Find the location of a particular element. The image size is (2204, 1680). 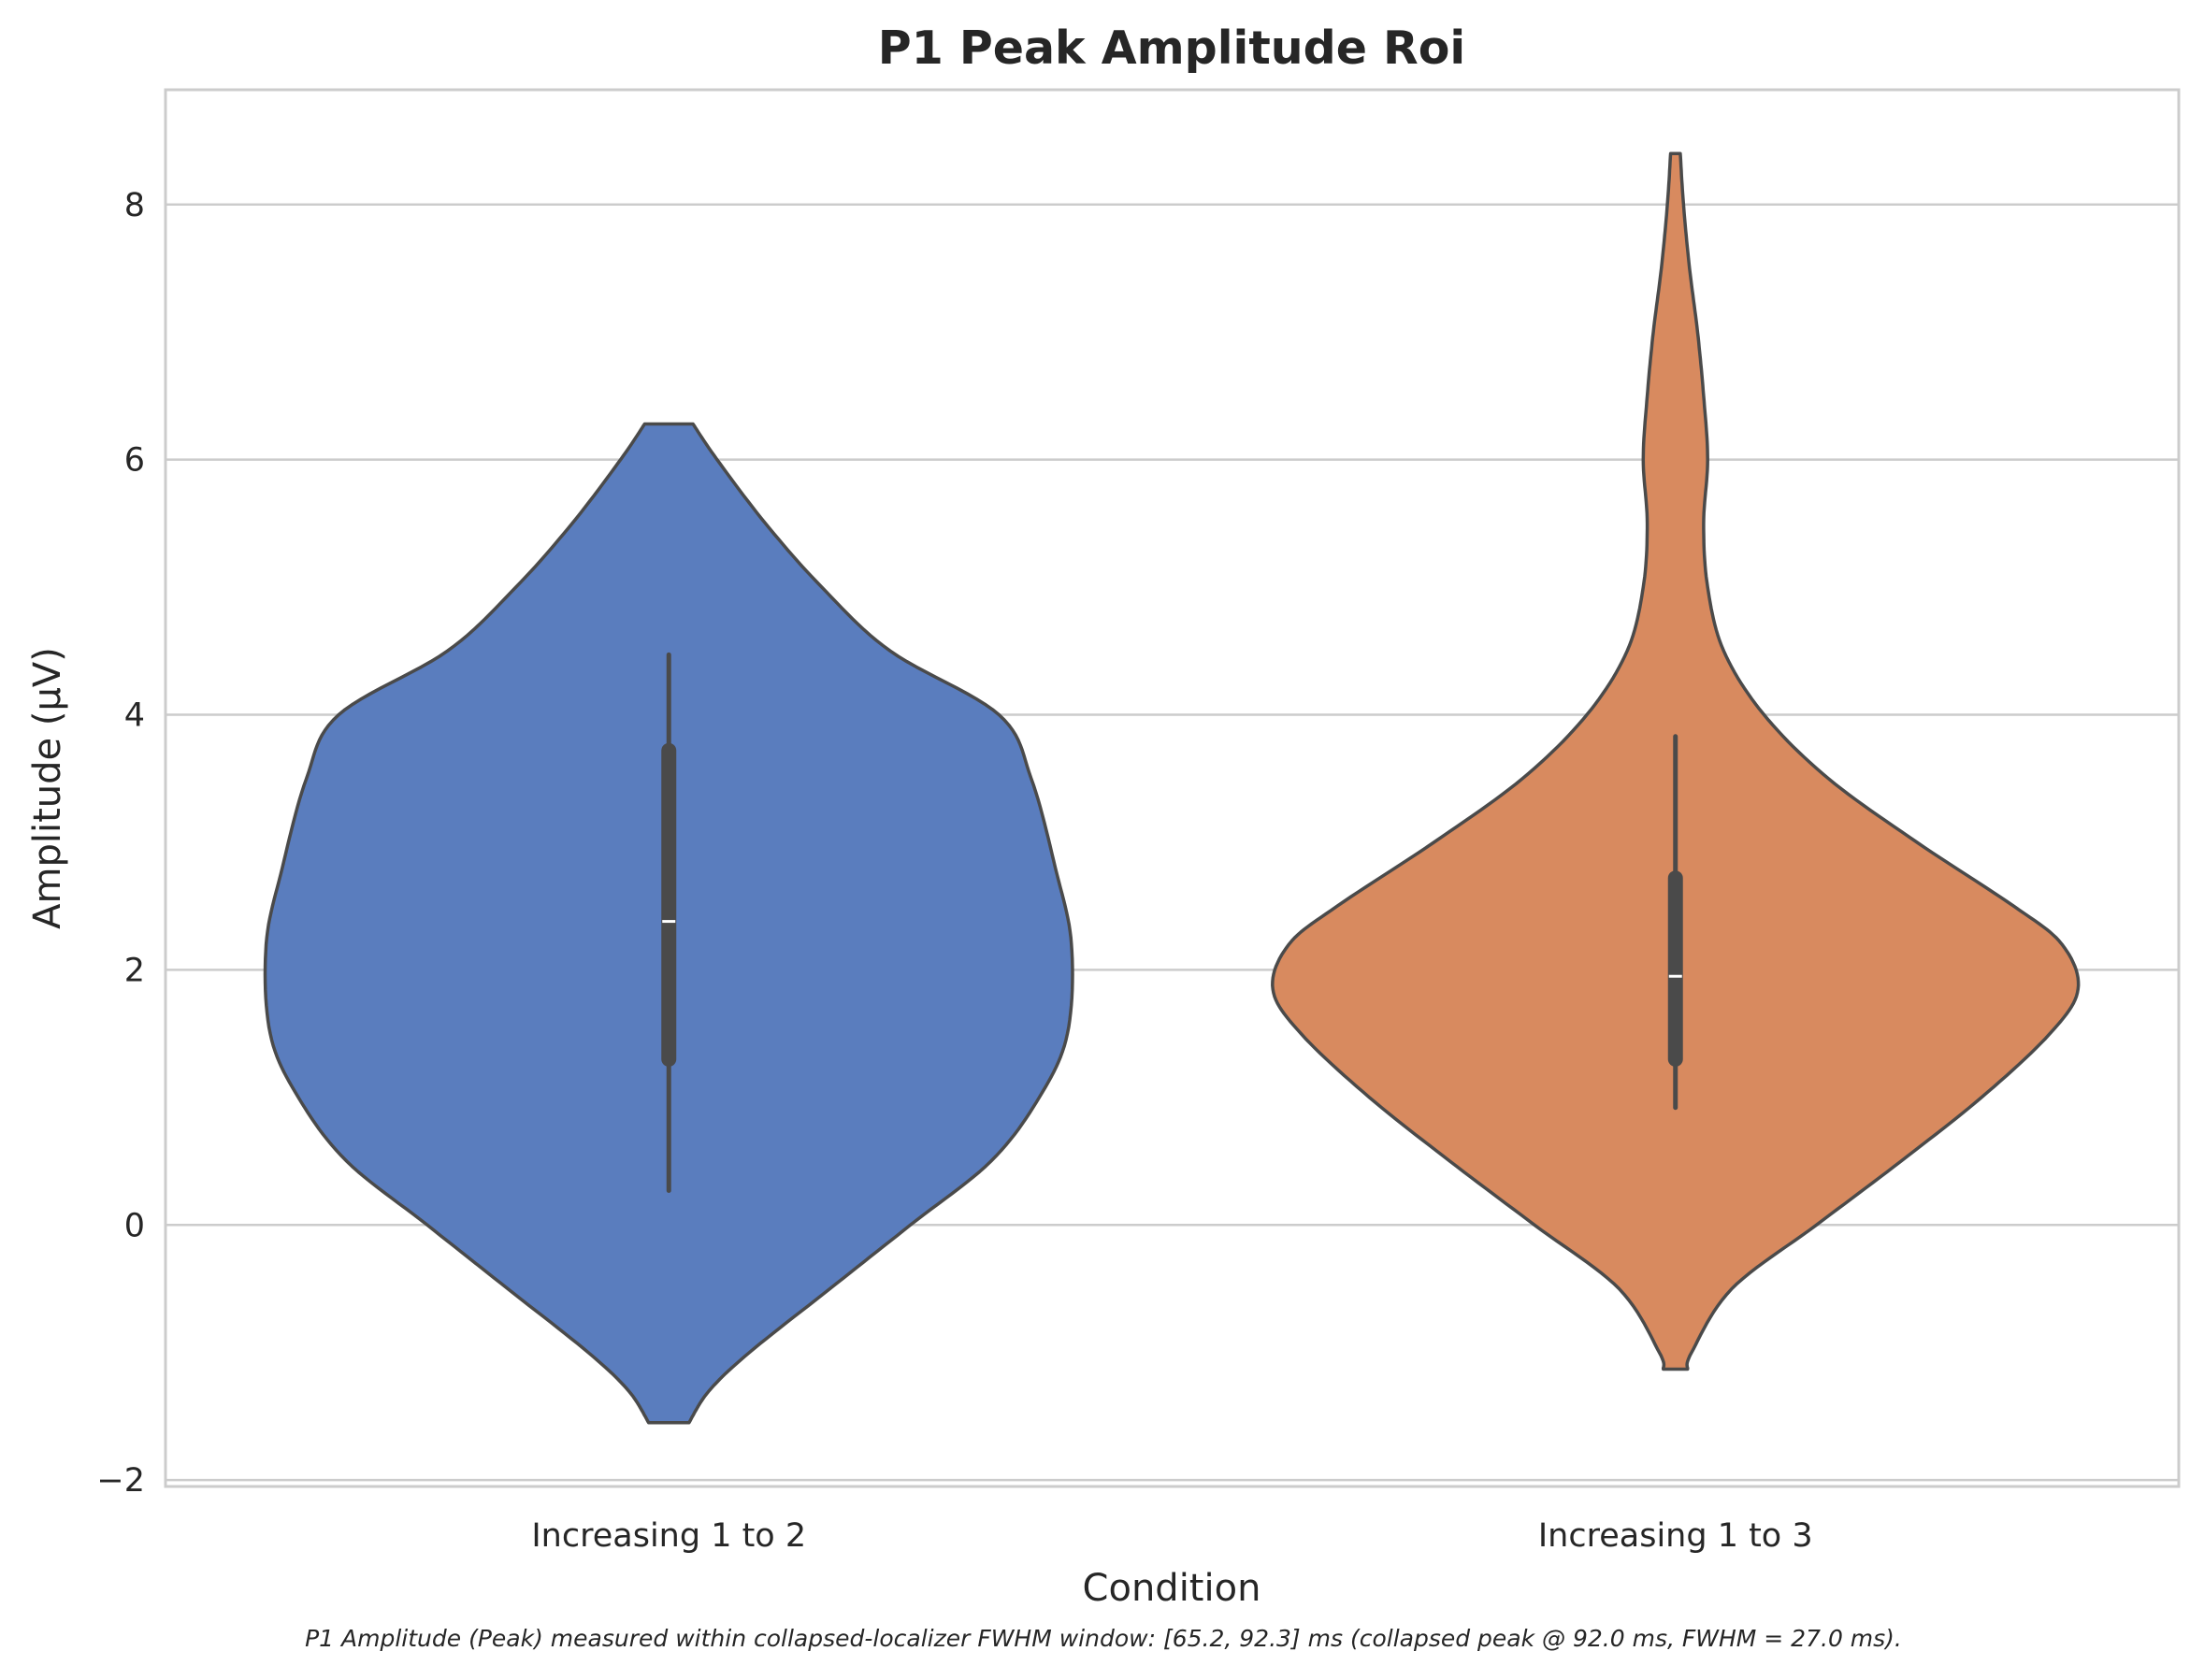

x-tick-label: Increasing 1 to 2 is located at coordinates (668, 1536).